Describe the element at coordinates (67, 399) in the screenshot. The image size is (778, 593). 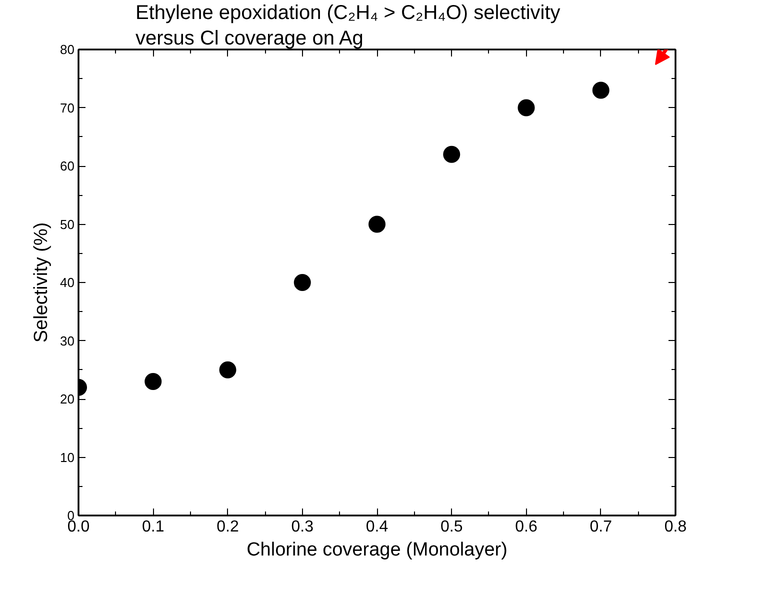
I see `y-tick-label: 20` at that location.